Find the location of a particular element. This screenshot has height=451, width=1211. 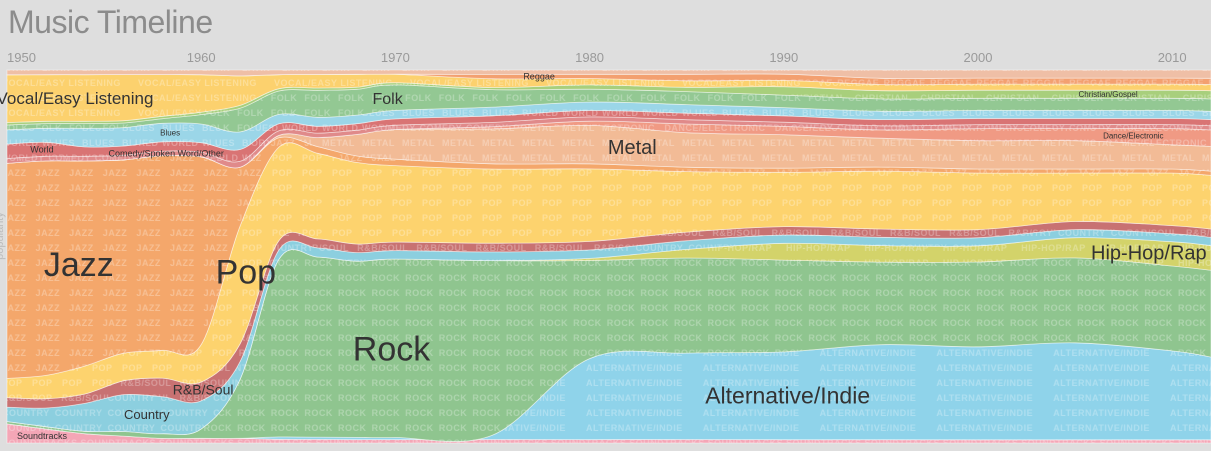

label-jazz: Jazz is located at coordinates (79, 265).